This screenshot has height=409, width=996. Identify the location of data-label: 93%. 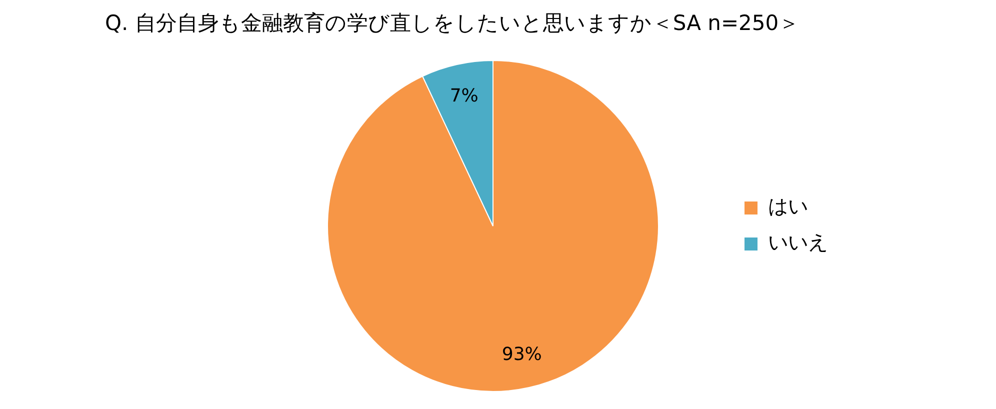
(522, 354).